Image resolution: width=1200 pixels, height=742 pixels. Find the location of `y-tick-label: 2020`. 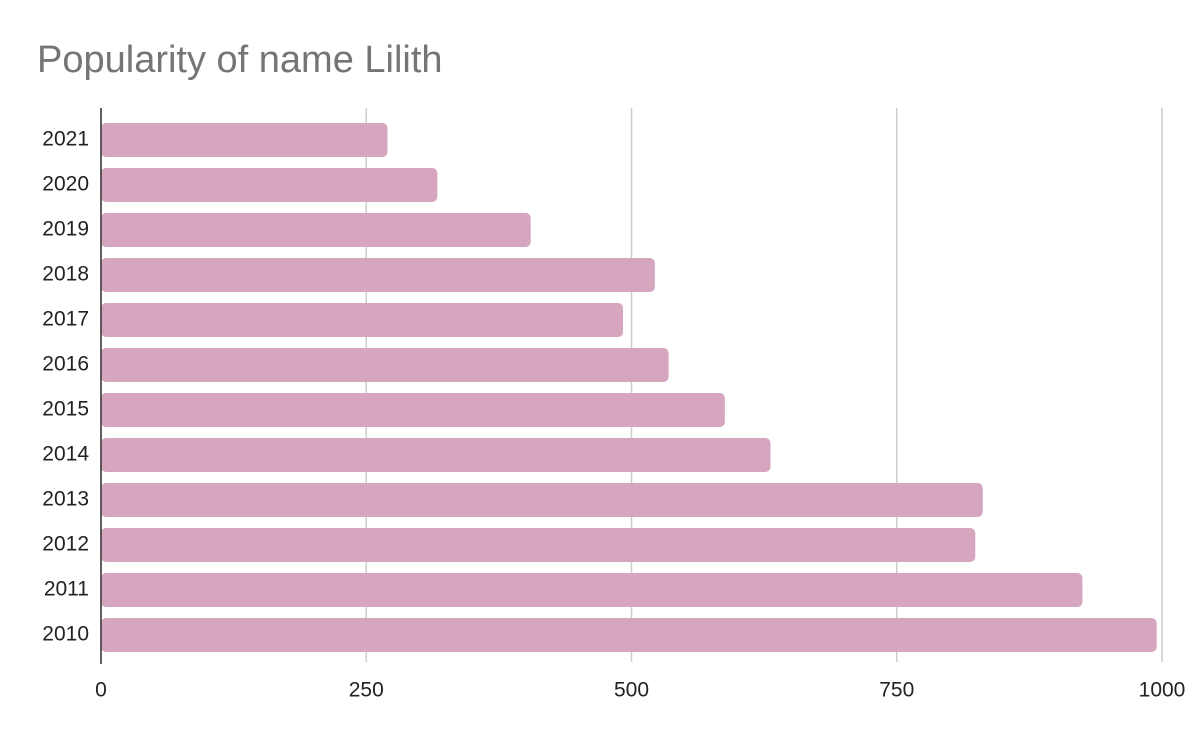

y-tick-label: 2020 is located at coordinates (65, 184).